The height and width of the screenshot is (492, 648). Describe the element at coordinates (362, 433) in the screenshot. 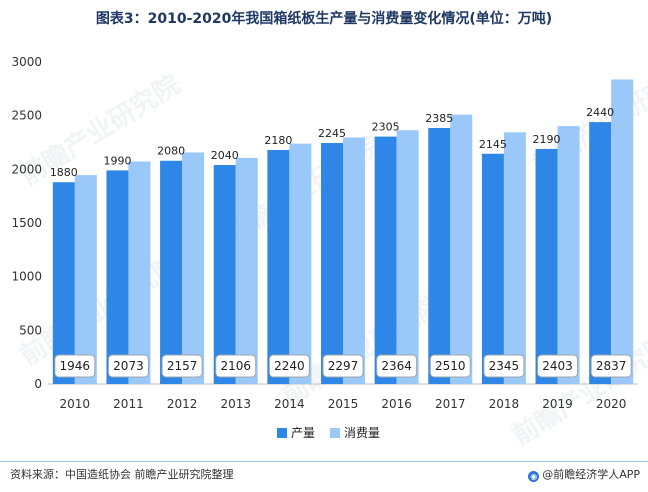

I see `legend-label-consumption: 消费量` at that location.